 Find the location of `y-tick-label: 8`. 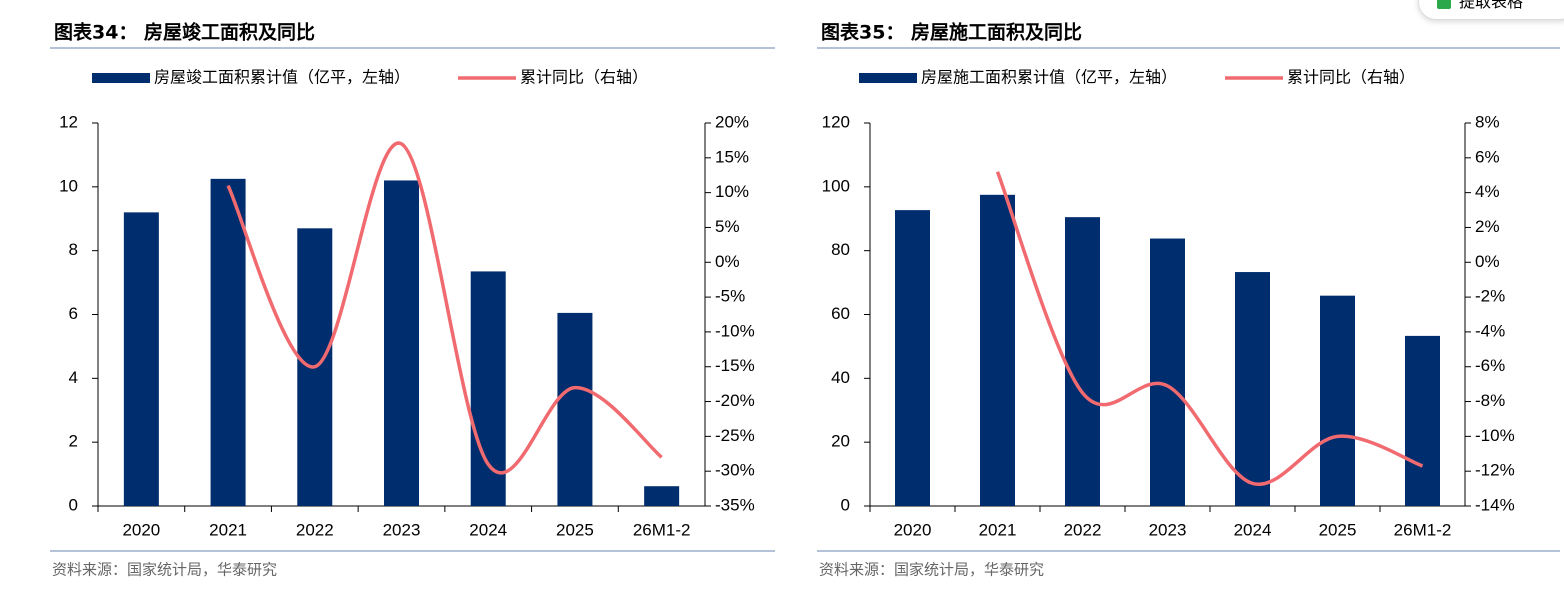

y-tick-label: 8 is located at coordinates (73, 249).